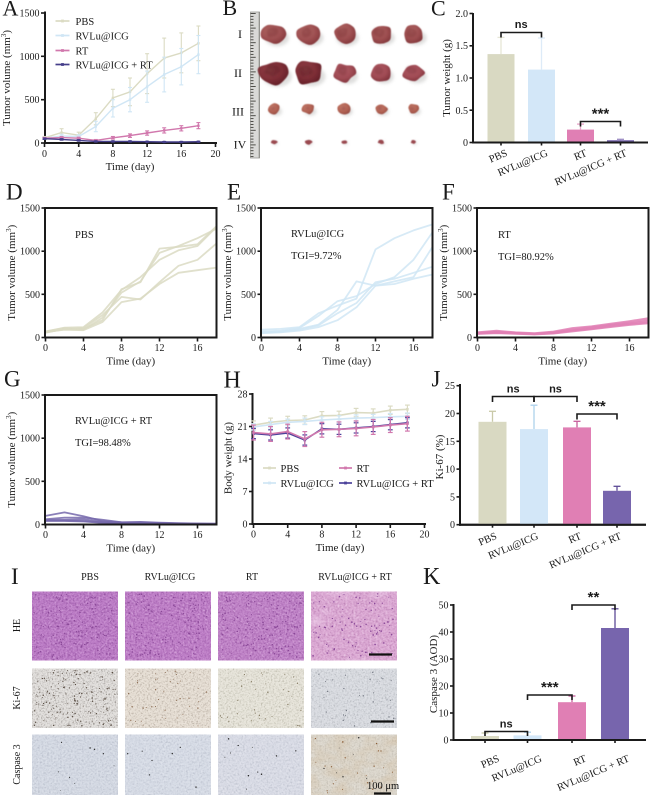  What do you see at coordinates (12, 379) in the screenshot?
I see `svg-text: G` at bounding box center [12, 379].